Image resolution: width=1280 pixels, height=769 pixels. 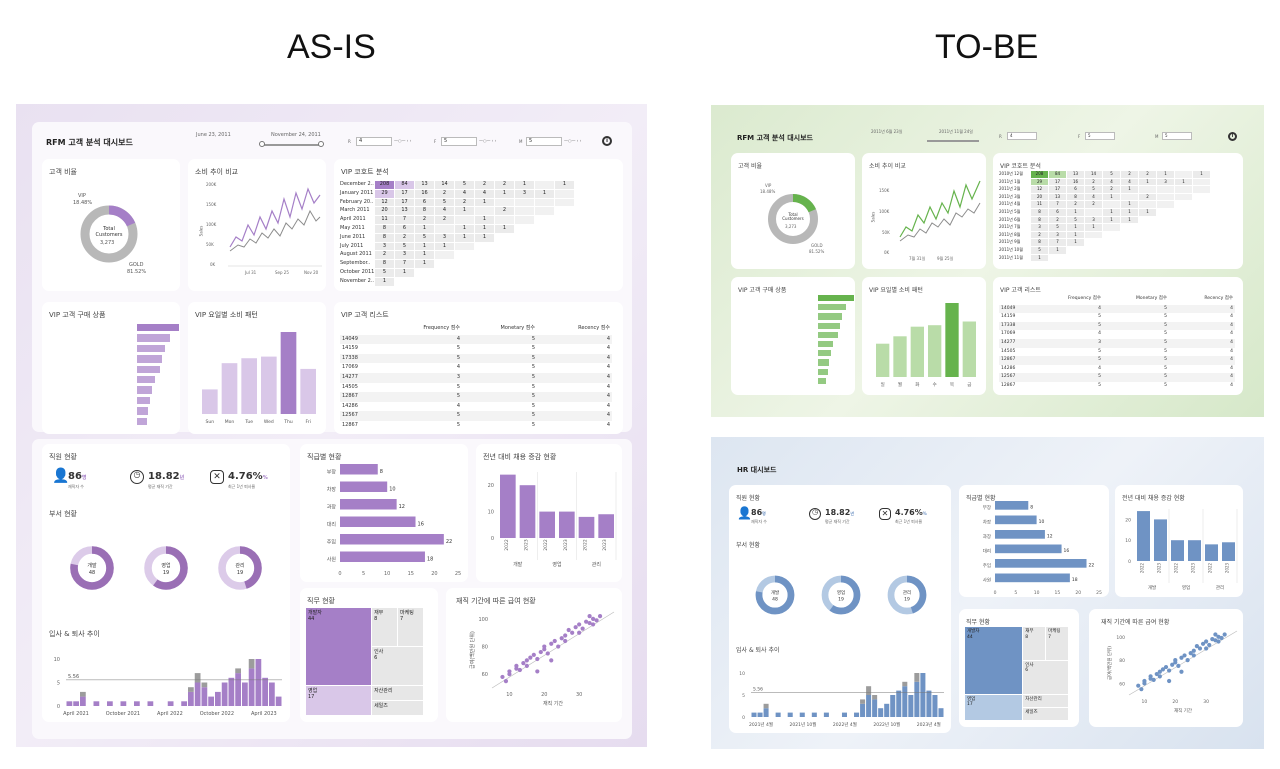 What do you see at coordinates (257, 368) in the screenshot?
I see `weekday-pattern-card: VIP 요일별 소비 패턴 Sun Mon Tue Wed Thu Fri` at bounding box center [257, 368].